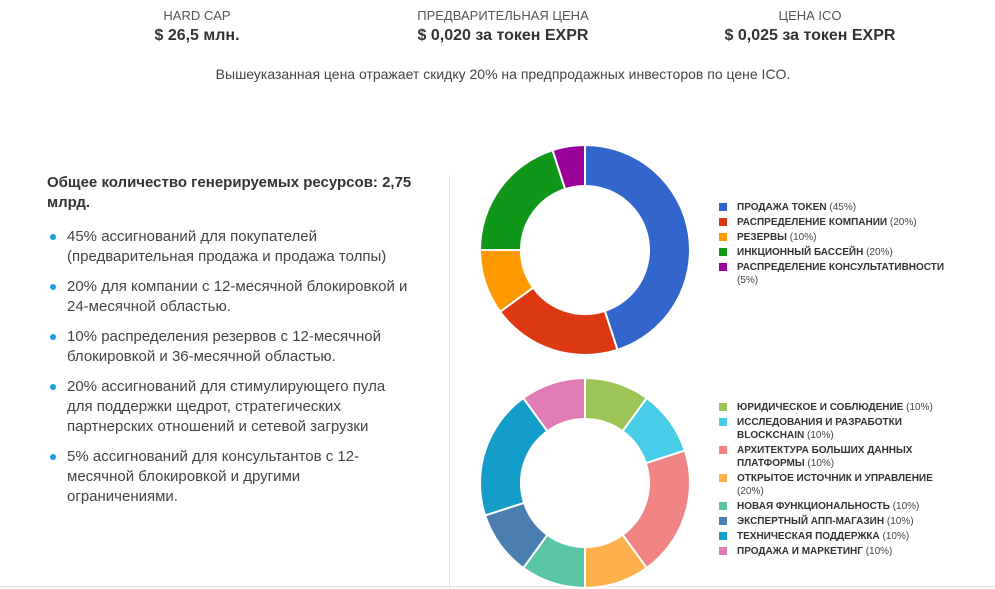 This screenshot has height=589, width=995. I want to click on divider, so click(449, 382).